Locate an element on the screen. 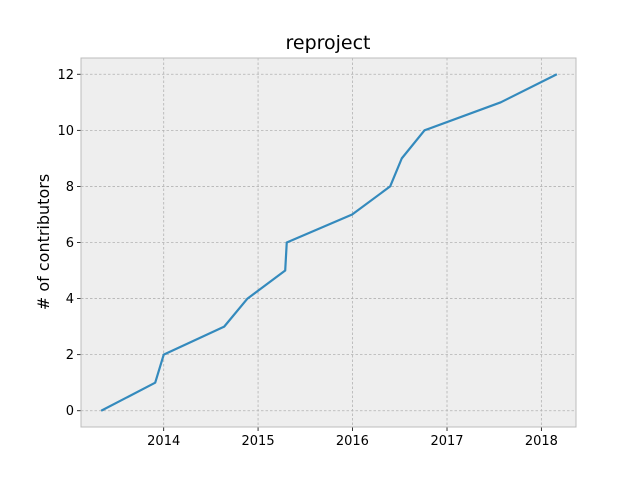 The height and width of the screenshot is (480, 640). y-tick-label: 4 is located at coordinates (70, 299).